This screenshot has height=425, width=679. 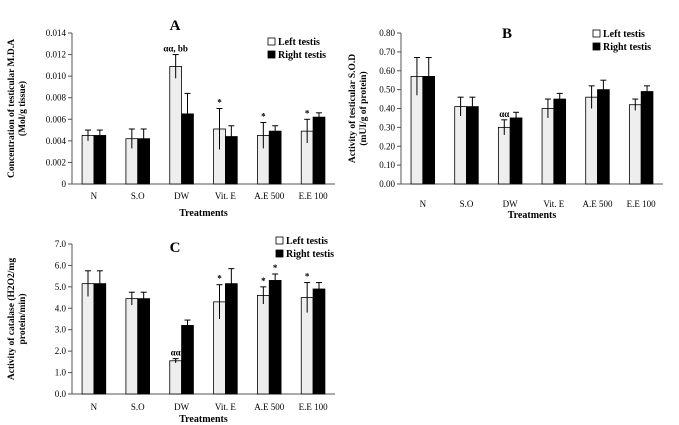 What do you see at coordinates (203, 419) in the screenshot?
I see `x-axis-label: Treatments` at bounding box center [203, 419].